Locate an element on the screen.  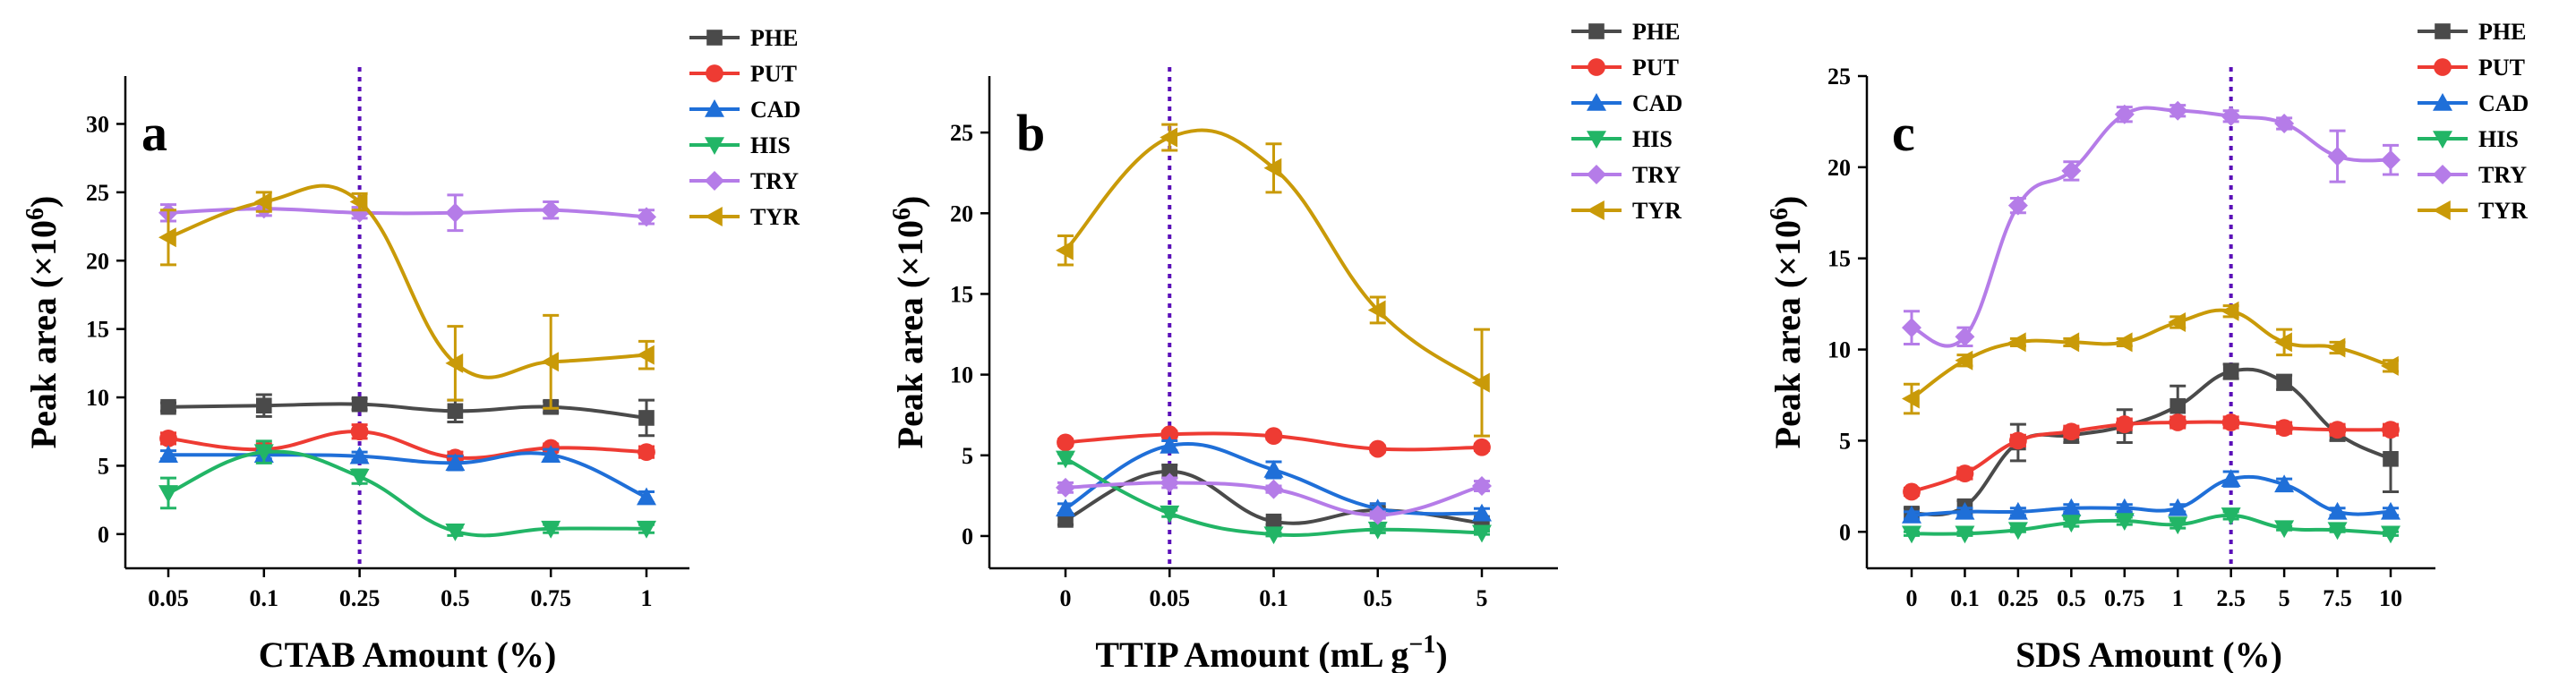
y-axis-title-exponent: 6 is located at coordinates (1780, 214).